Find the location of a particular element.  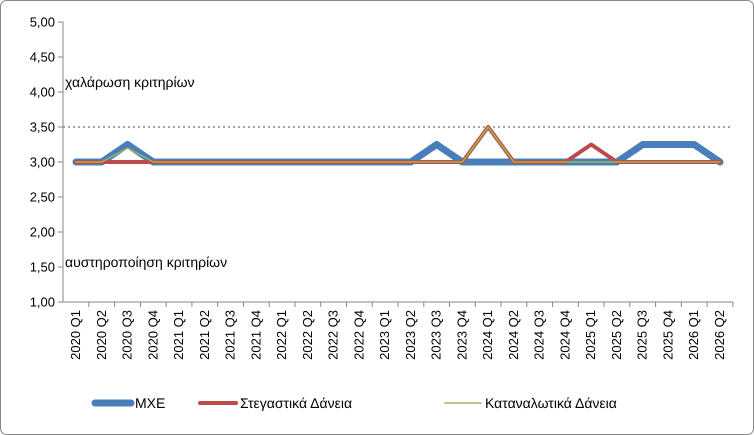

x-tick-label: 2020 Q4 is located at coordinates (152, 335).